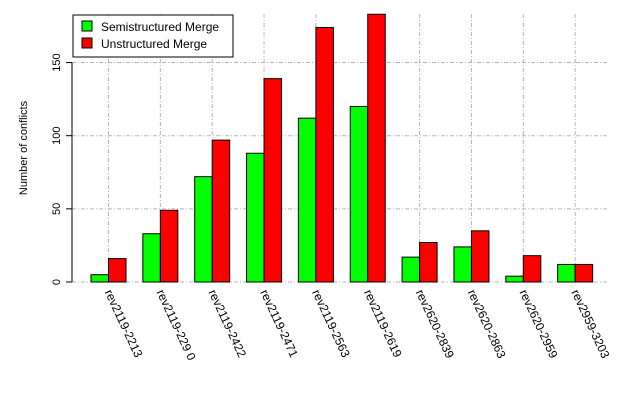 The image size is (640, 400). I want to click on x-tick-label: rev2119-2471, so click(279, 323).